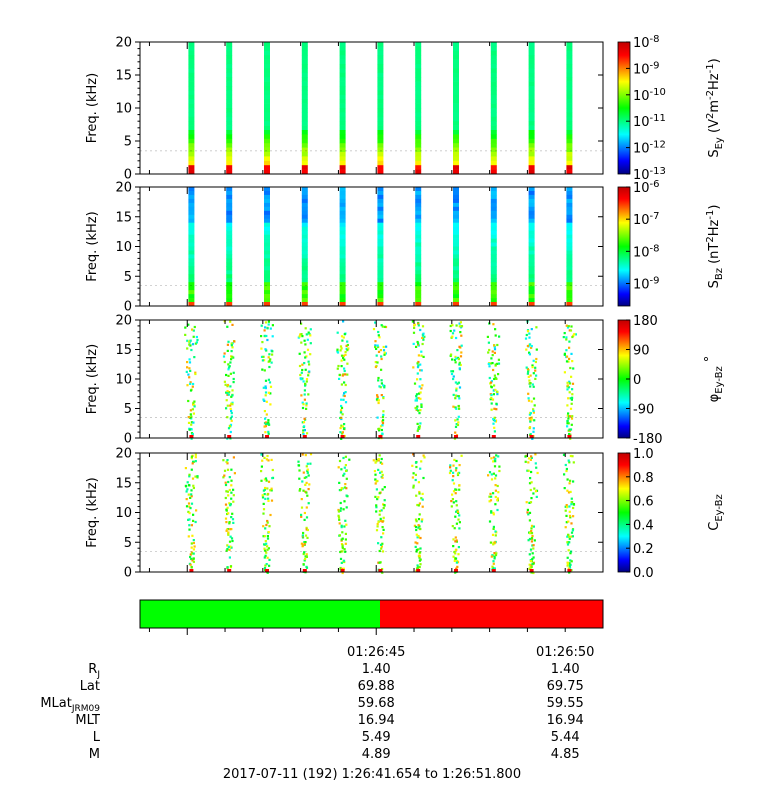 This screenshot has width=758, height=796. I want to click on burst-strip, so click(229, 247).